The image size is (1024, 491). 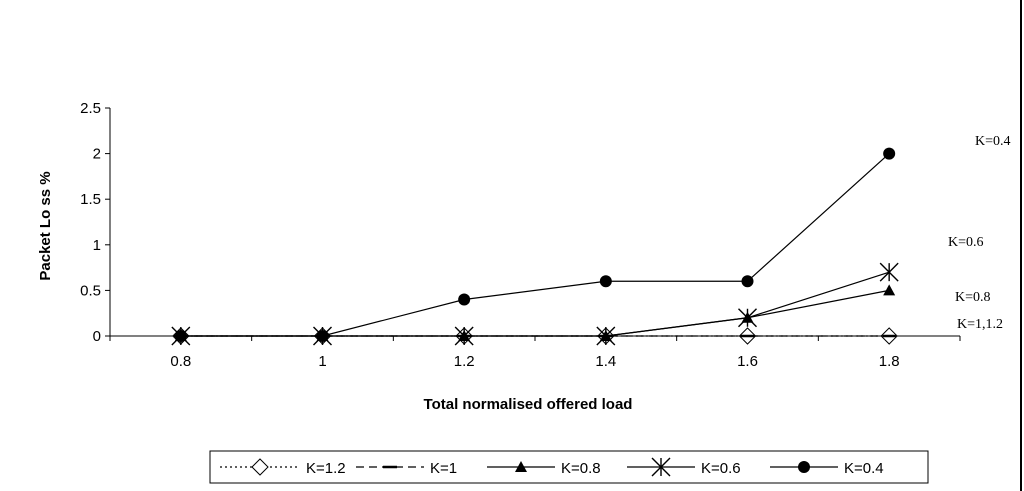 I want to click on legend-item-k-0-6: K=0.6, so click(x=684, y=467).